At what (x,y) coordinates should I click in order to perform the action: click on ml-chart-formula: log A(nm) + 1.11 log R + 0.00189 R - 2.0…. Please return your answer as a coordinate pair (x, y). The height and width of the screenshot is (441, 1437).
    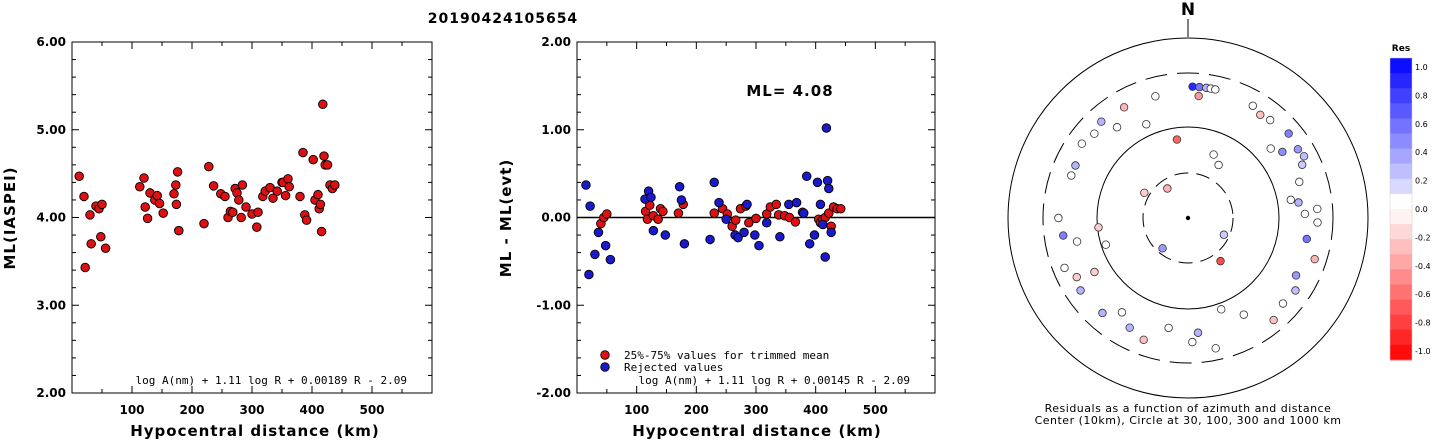
    Looking at the image, I should click on (271, 380).